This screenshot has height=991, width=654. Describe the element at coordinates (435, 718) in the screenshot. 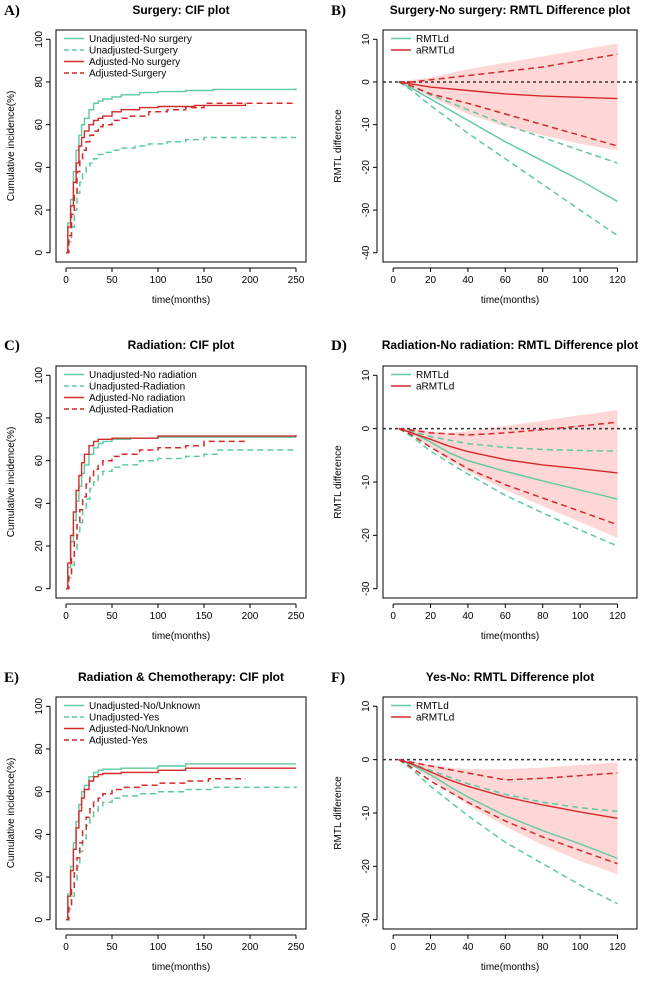

I see `legend-entry: aRMTLd` at that location.